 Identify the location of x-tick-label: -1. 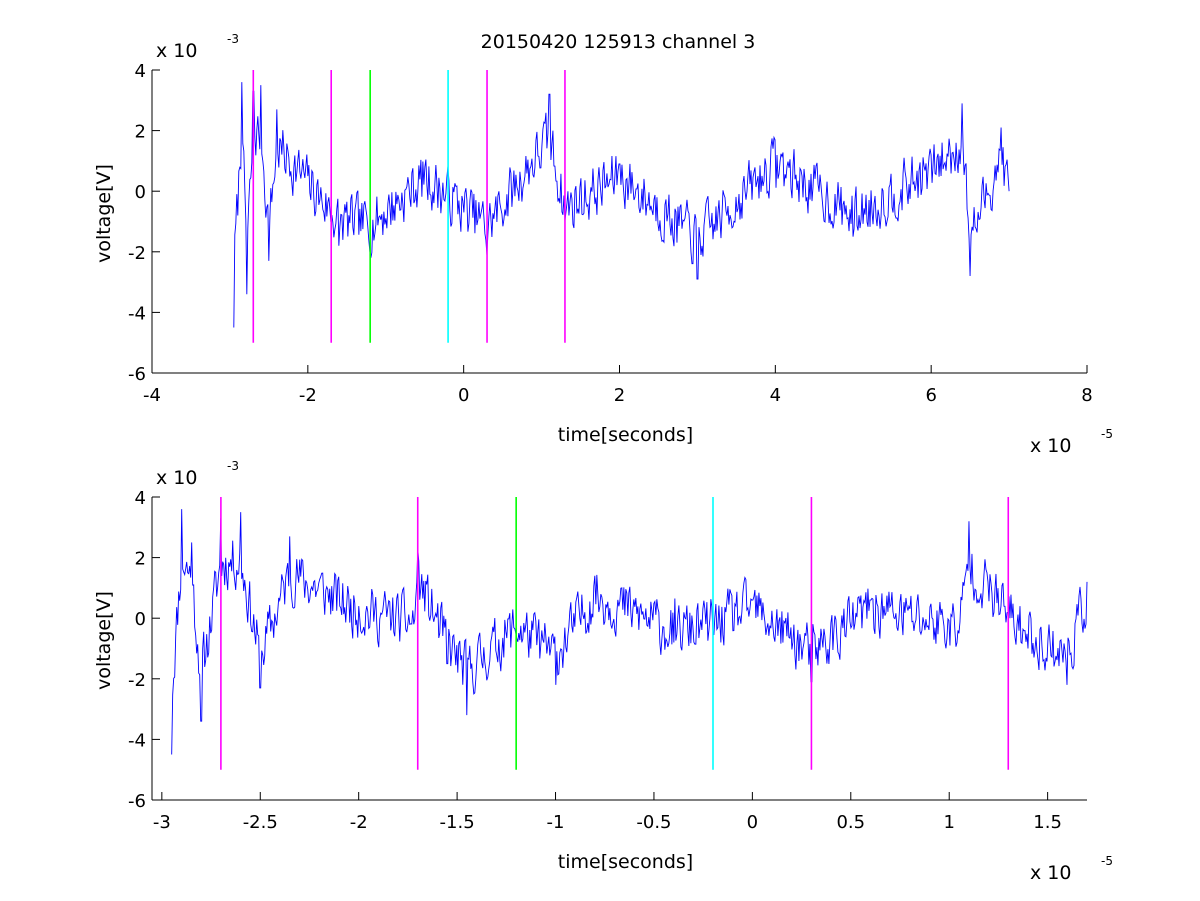
(556, 822).